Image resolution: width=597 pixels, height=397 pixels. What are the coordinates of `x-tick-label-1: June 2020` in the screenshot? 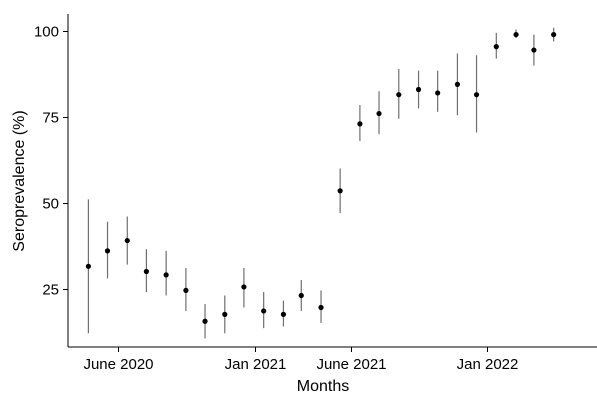 It's located at (118, 364).